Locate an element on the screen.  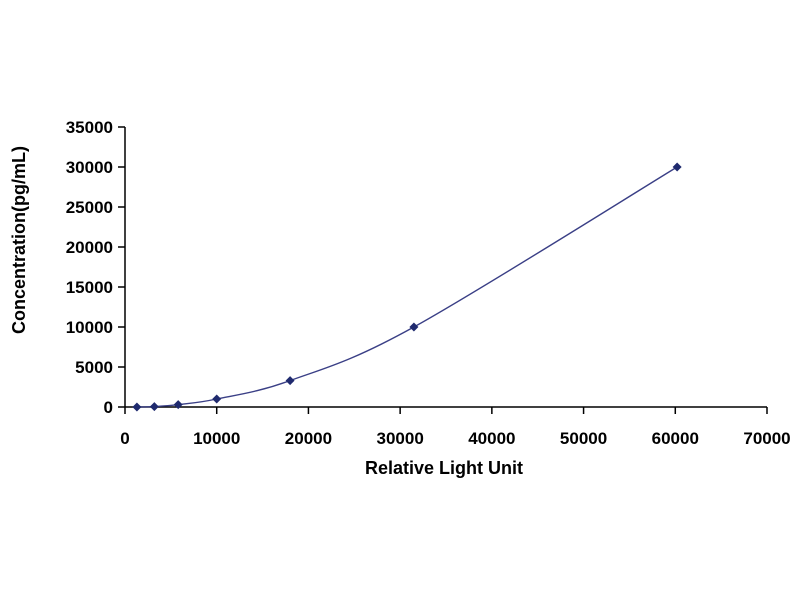
y-tick-label: 10000 is located at coordinates (89, 327).